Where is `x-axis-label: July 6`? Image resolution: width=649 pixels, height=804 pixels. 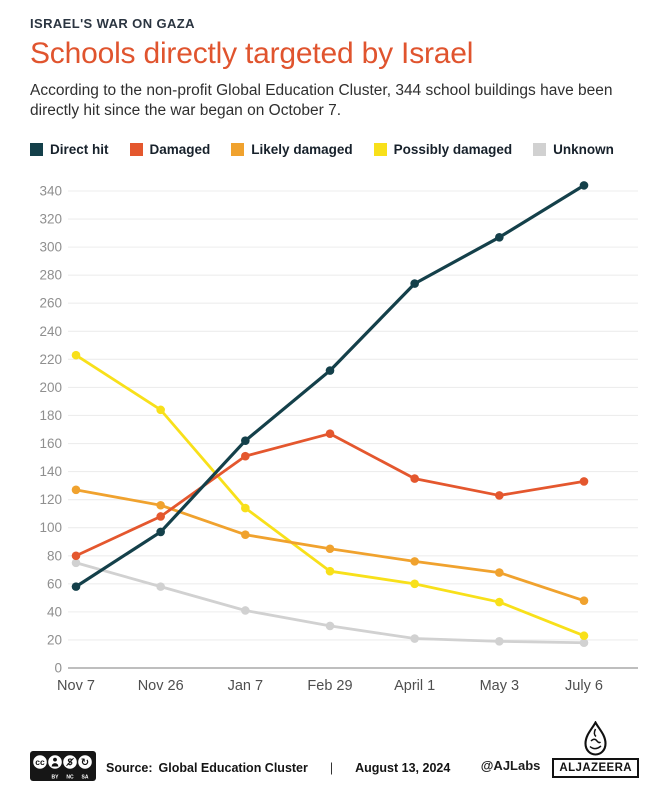 x-axis-label: July 6 is located at coordinates (584, 686).